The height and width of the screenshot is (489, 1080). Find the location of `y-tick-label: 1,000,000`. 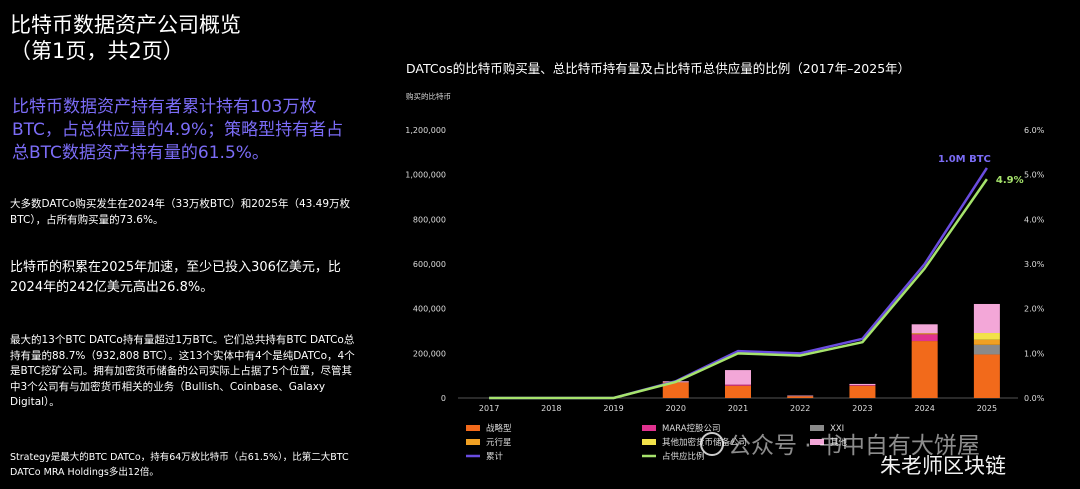

y-tick-label: 1,000,000 is located at coordinates (425, 175).